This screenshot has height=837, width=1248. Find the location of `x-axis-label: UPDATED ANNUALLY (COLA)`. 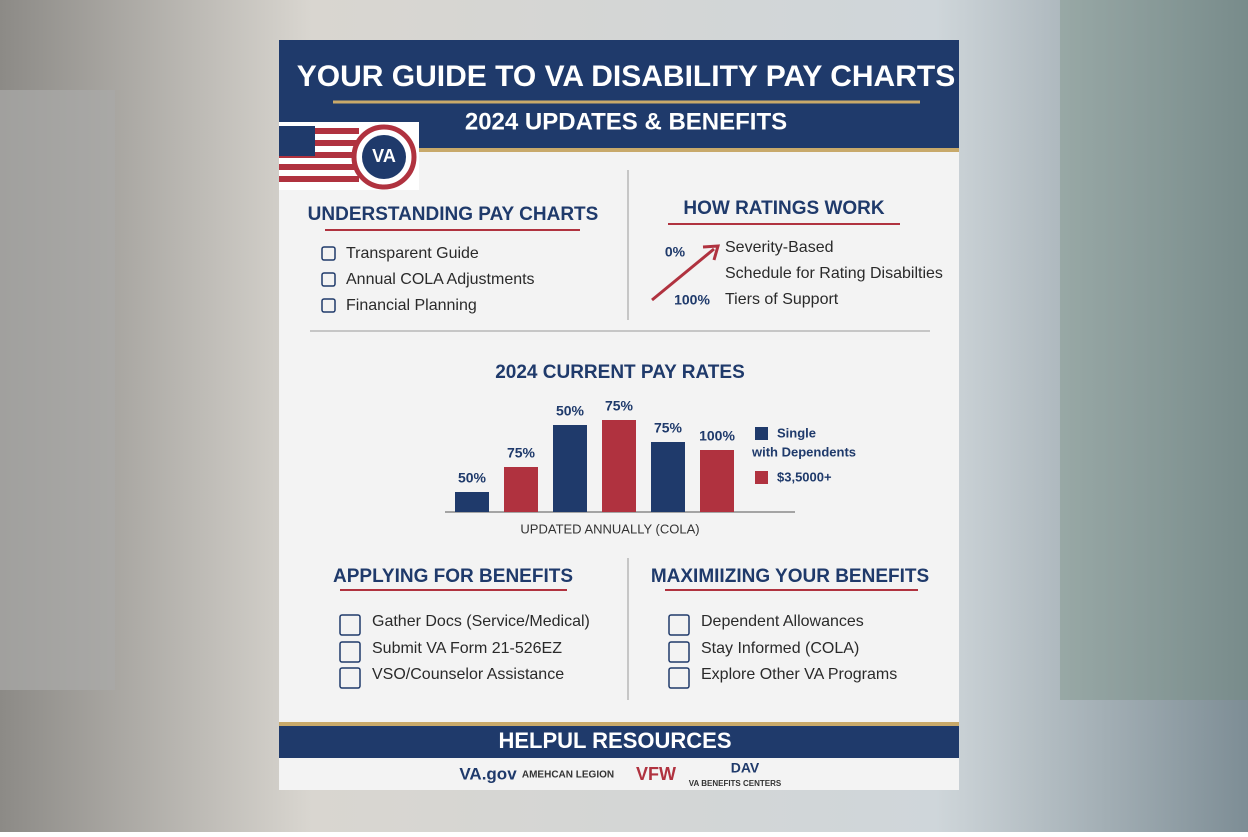

x-axis-label: UPDATED ANNUALLY (COLA) is located at coordinates (609, 528).